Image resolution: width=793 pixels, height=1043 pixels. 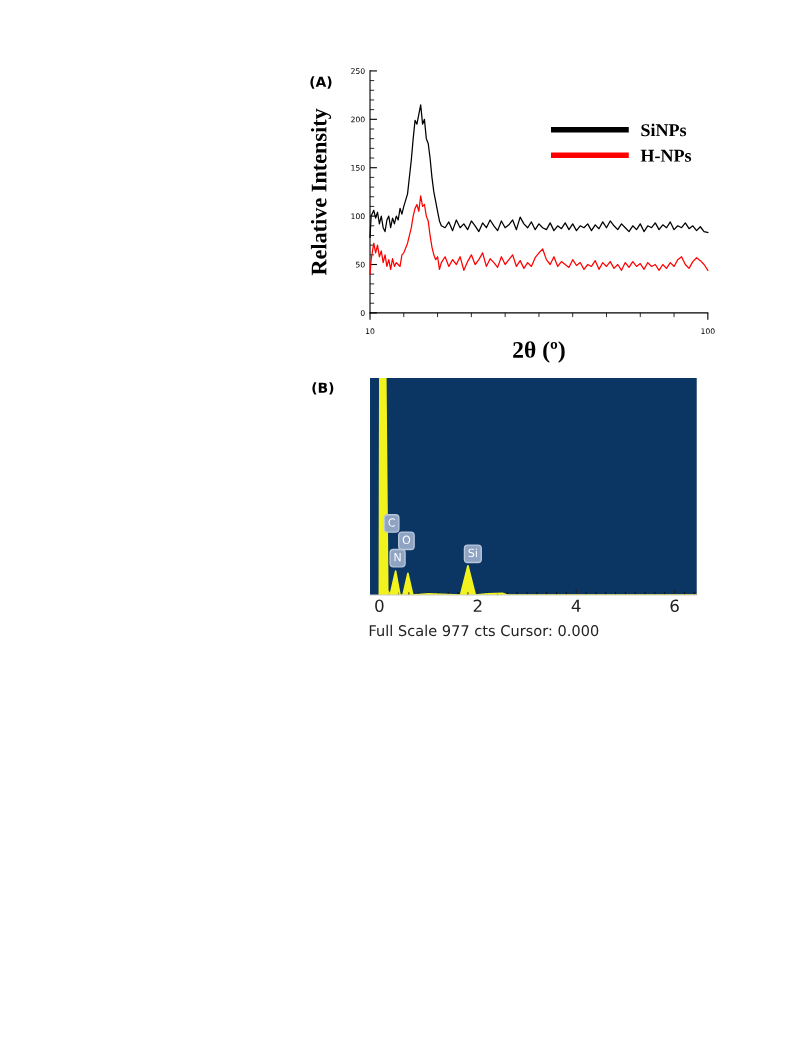 What do you see at coordinates (406, 540) in the screenshot?
I see `annotation: O` at bounding box center [406, 540].